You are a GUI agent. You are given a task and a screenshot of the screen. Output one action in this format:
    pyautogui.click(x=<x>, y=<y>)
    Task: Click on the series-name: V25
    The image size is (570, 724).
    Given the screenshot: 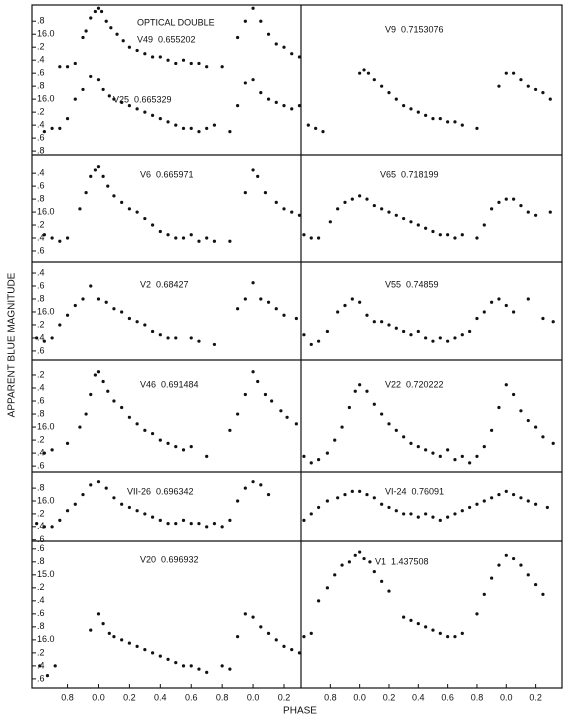 What is the action you would take?
    pyautogui.click(x=121, y=99)
    